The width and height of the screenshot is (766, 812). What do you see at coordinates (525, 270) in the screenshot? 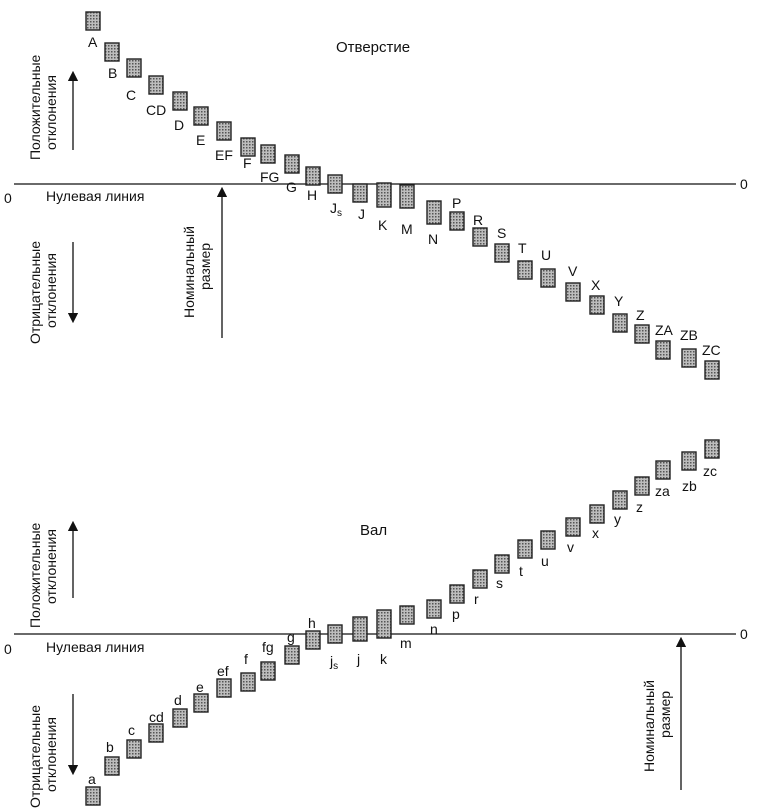
I see `hole-box-T` at bounding box center [525, 270].